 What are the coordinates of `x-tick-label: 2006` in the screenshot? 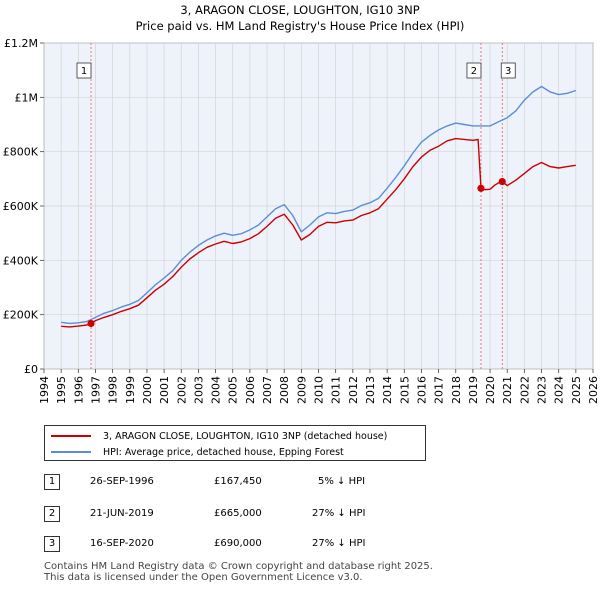 It's located at (250, 390).